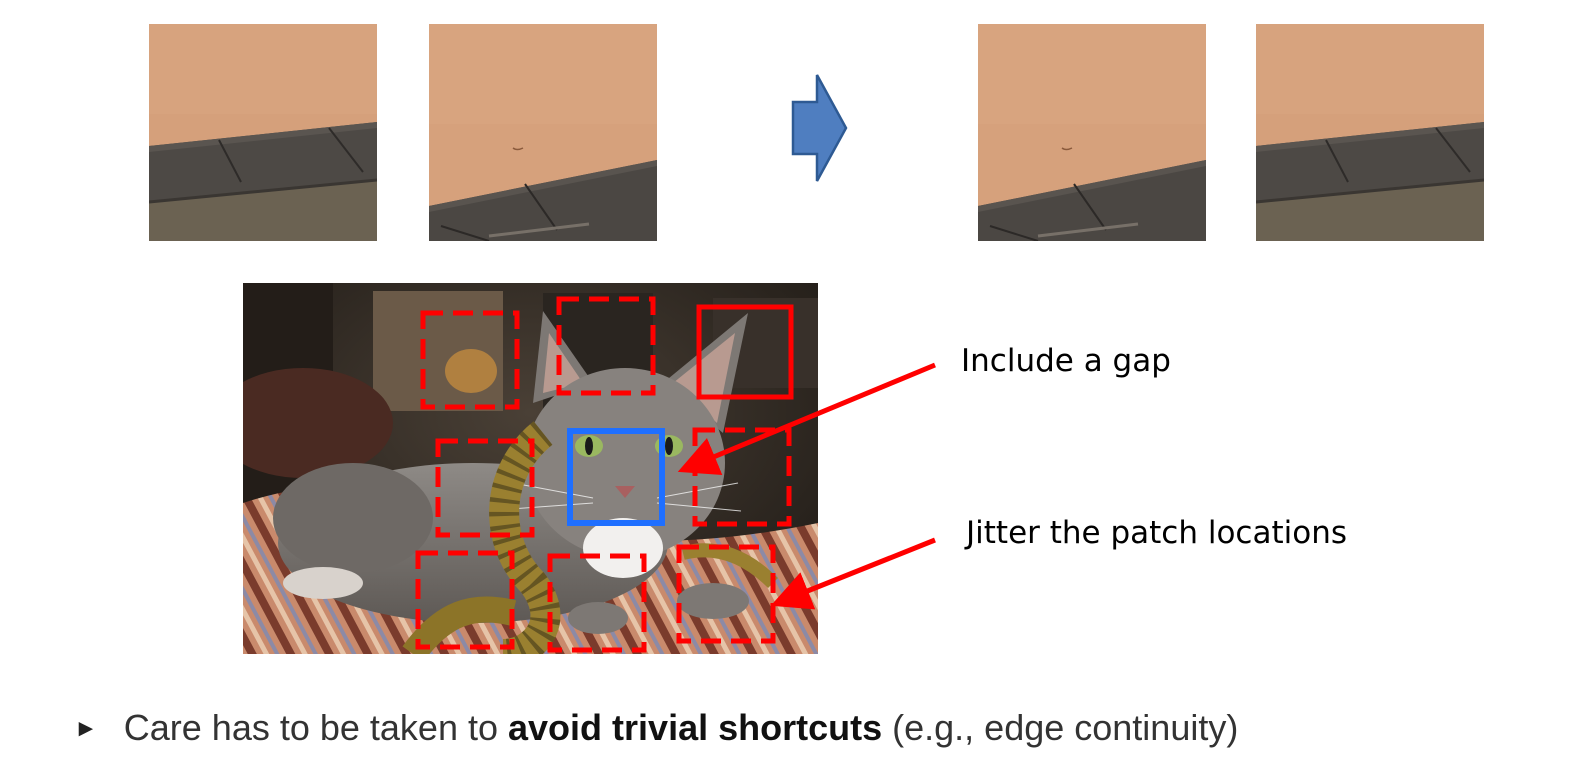 The image size is (1572, 772). Describe the element at coordinates (1156, 533) in the screenshot. I see `annotation-jitter-label: Jitter the patch locations` at that location.